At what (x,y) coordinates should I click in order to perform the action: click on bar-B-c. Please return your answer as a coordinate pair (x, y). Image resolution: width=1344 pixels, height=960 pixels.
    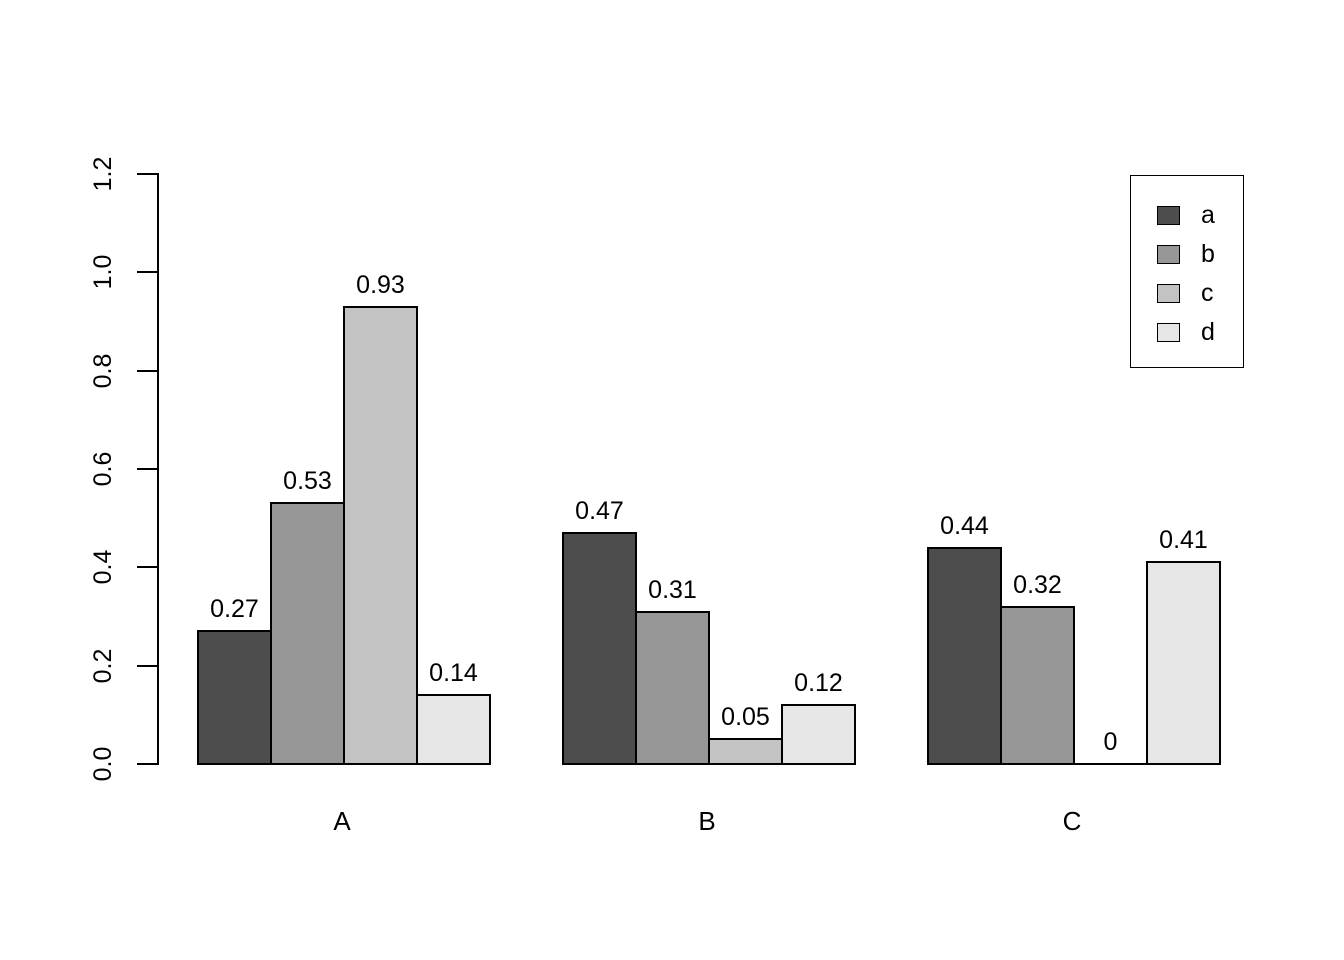
    Looking at the image, I should click on (745, 751).